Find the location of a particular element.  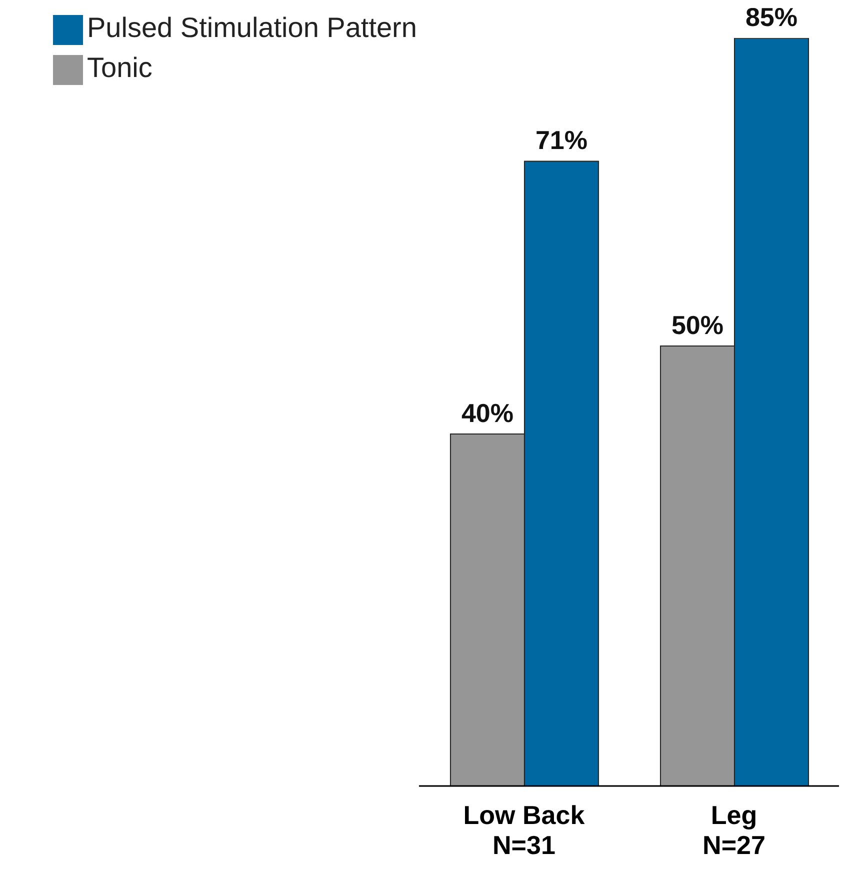

data-label: 40% is located at coordinates (487, 413).